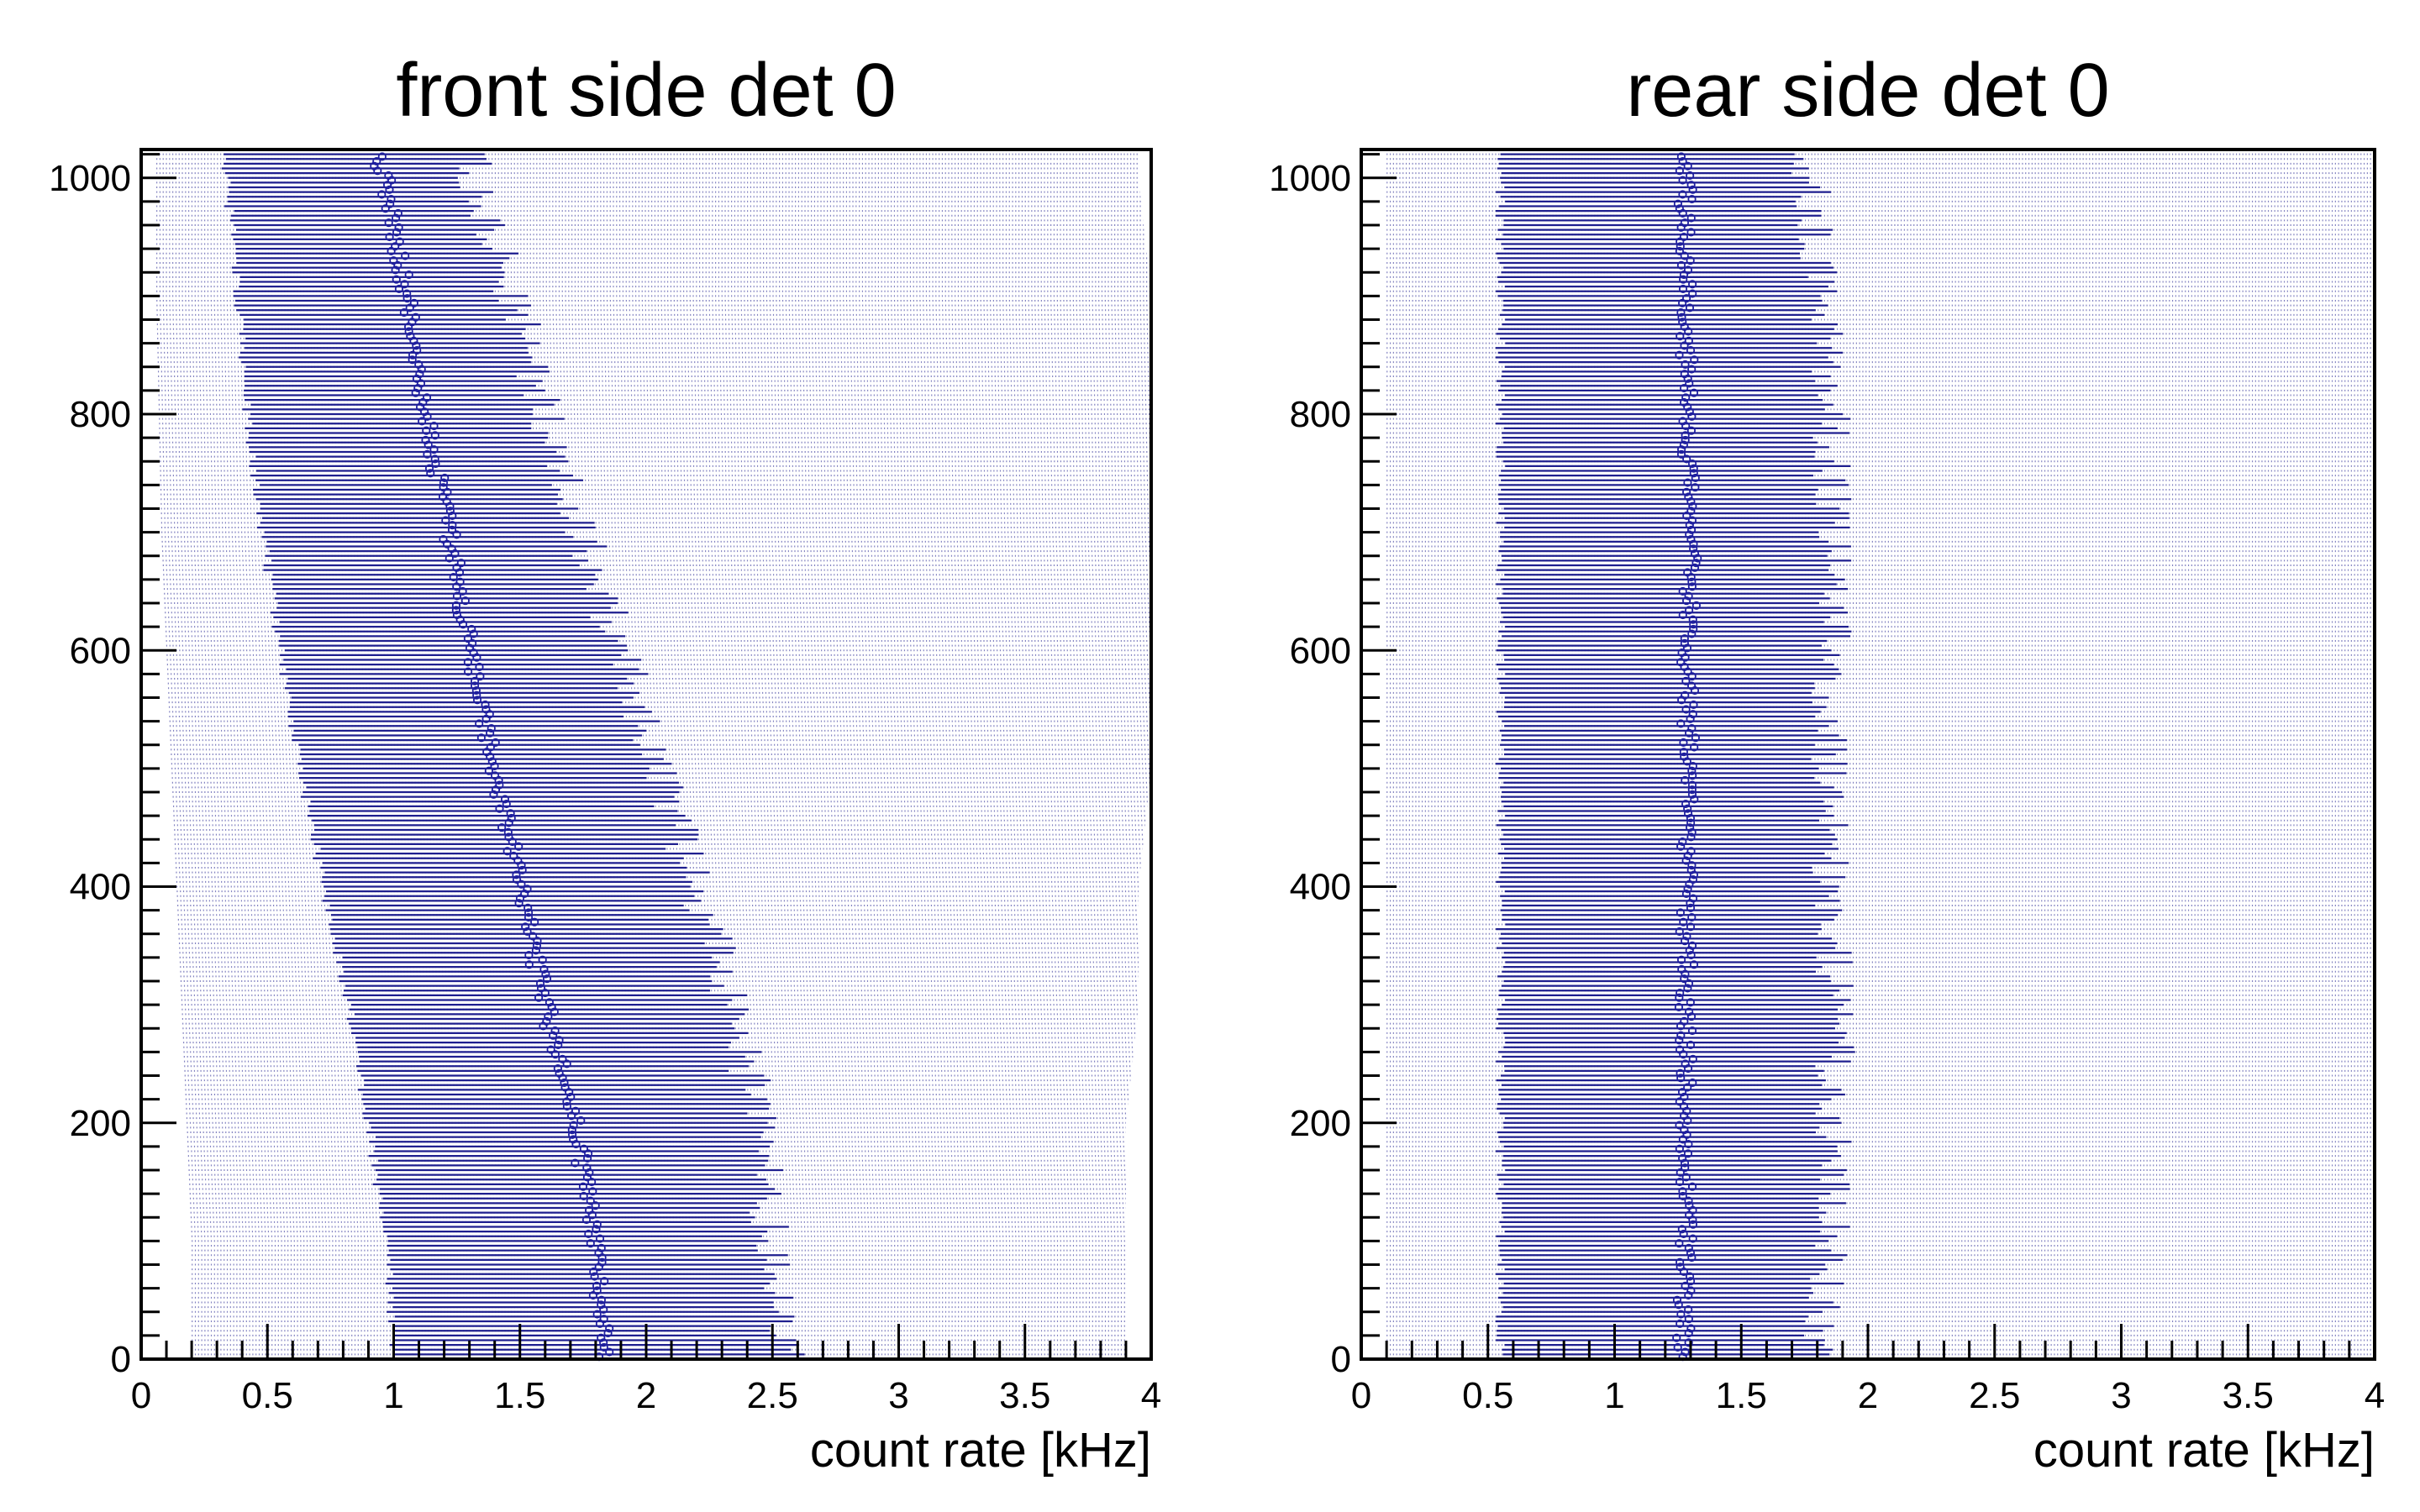 This screenshot has height=1512, width=2420. What do you see at coordinates (1341, 1359) in the screenshot?
I see `y-tick-label: 0` at bounding box center [1341, 1359].